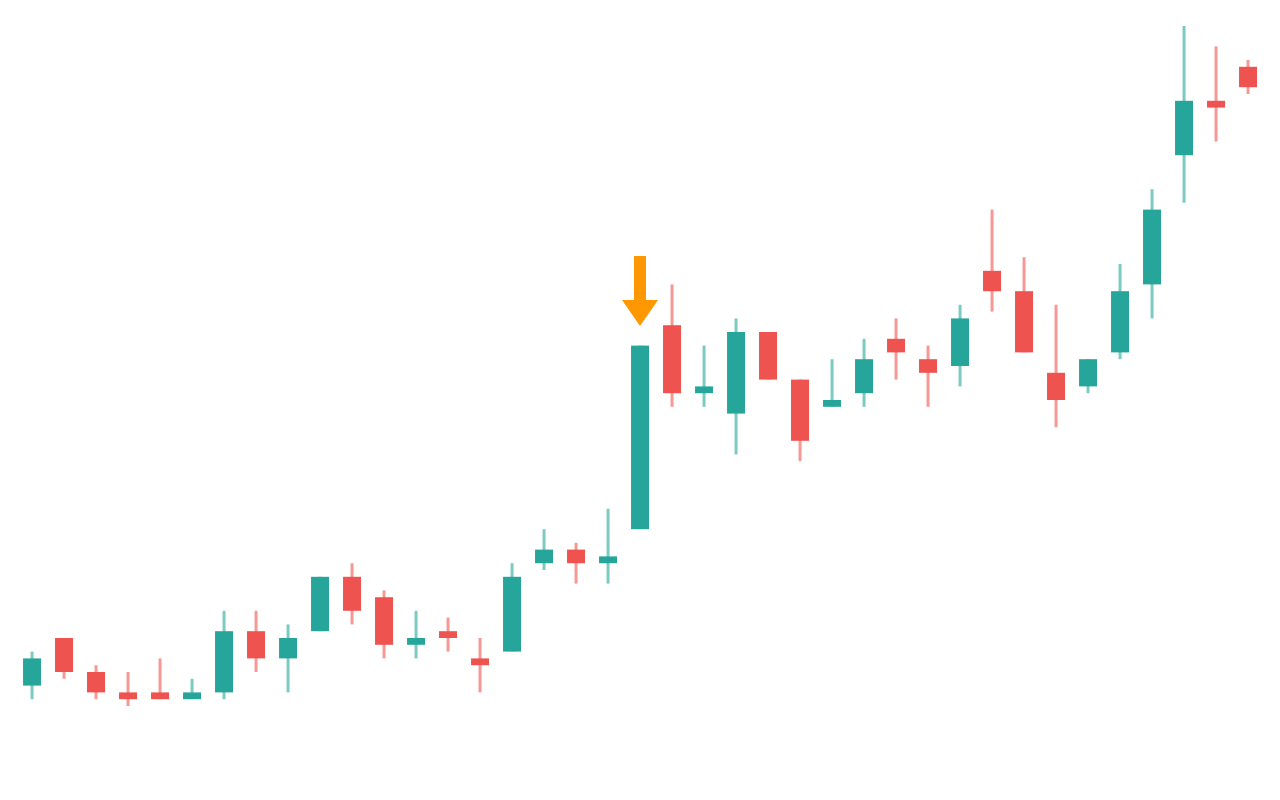 This screenshot has width=1280, height=800. Describe the element at coordinates (768, 356) in the screenshot. I see `candlestick` at that location.